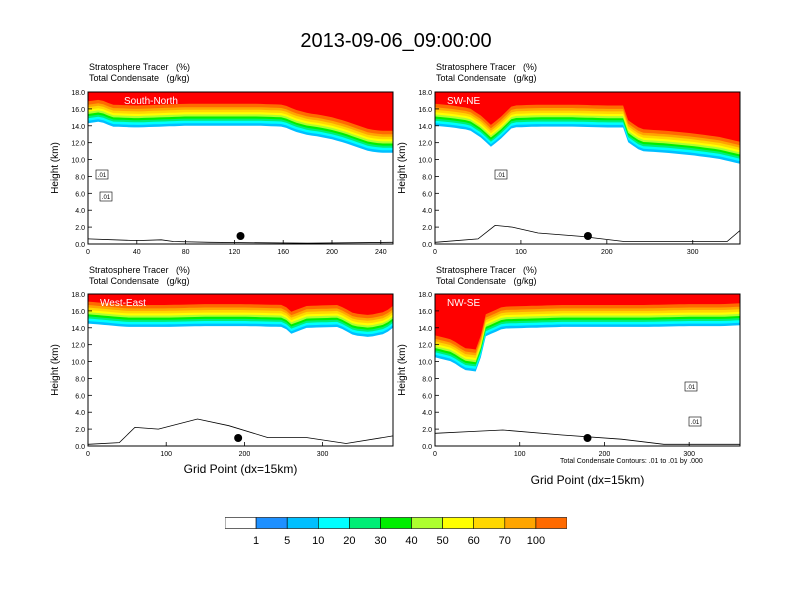 The height and width of the screenshot is (612, 792). Describe the element at coordinates (463, 303) in the screenshot. I see `panel-name: NW-SE` at that location.